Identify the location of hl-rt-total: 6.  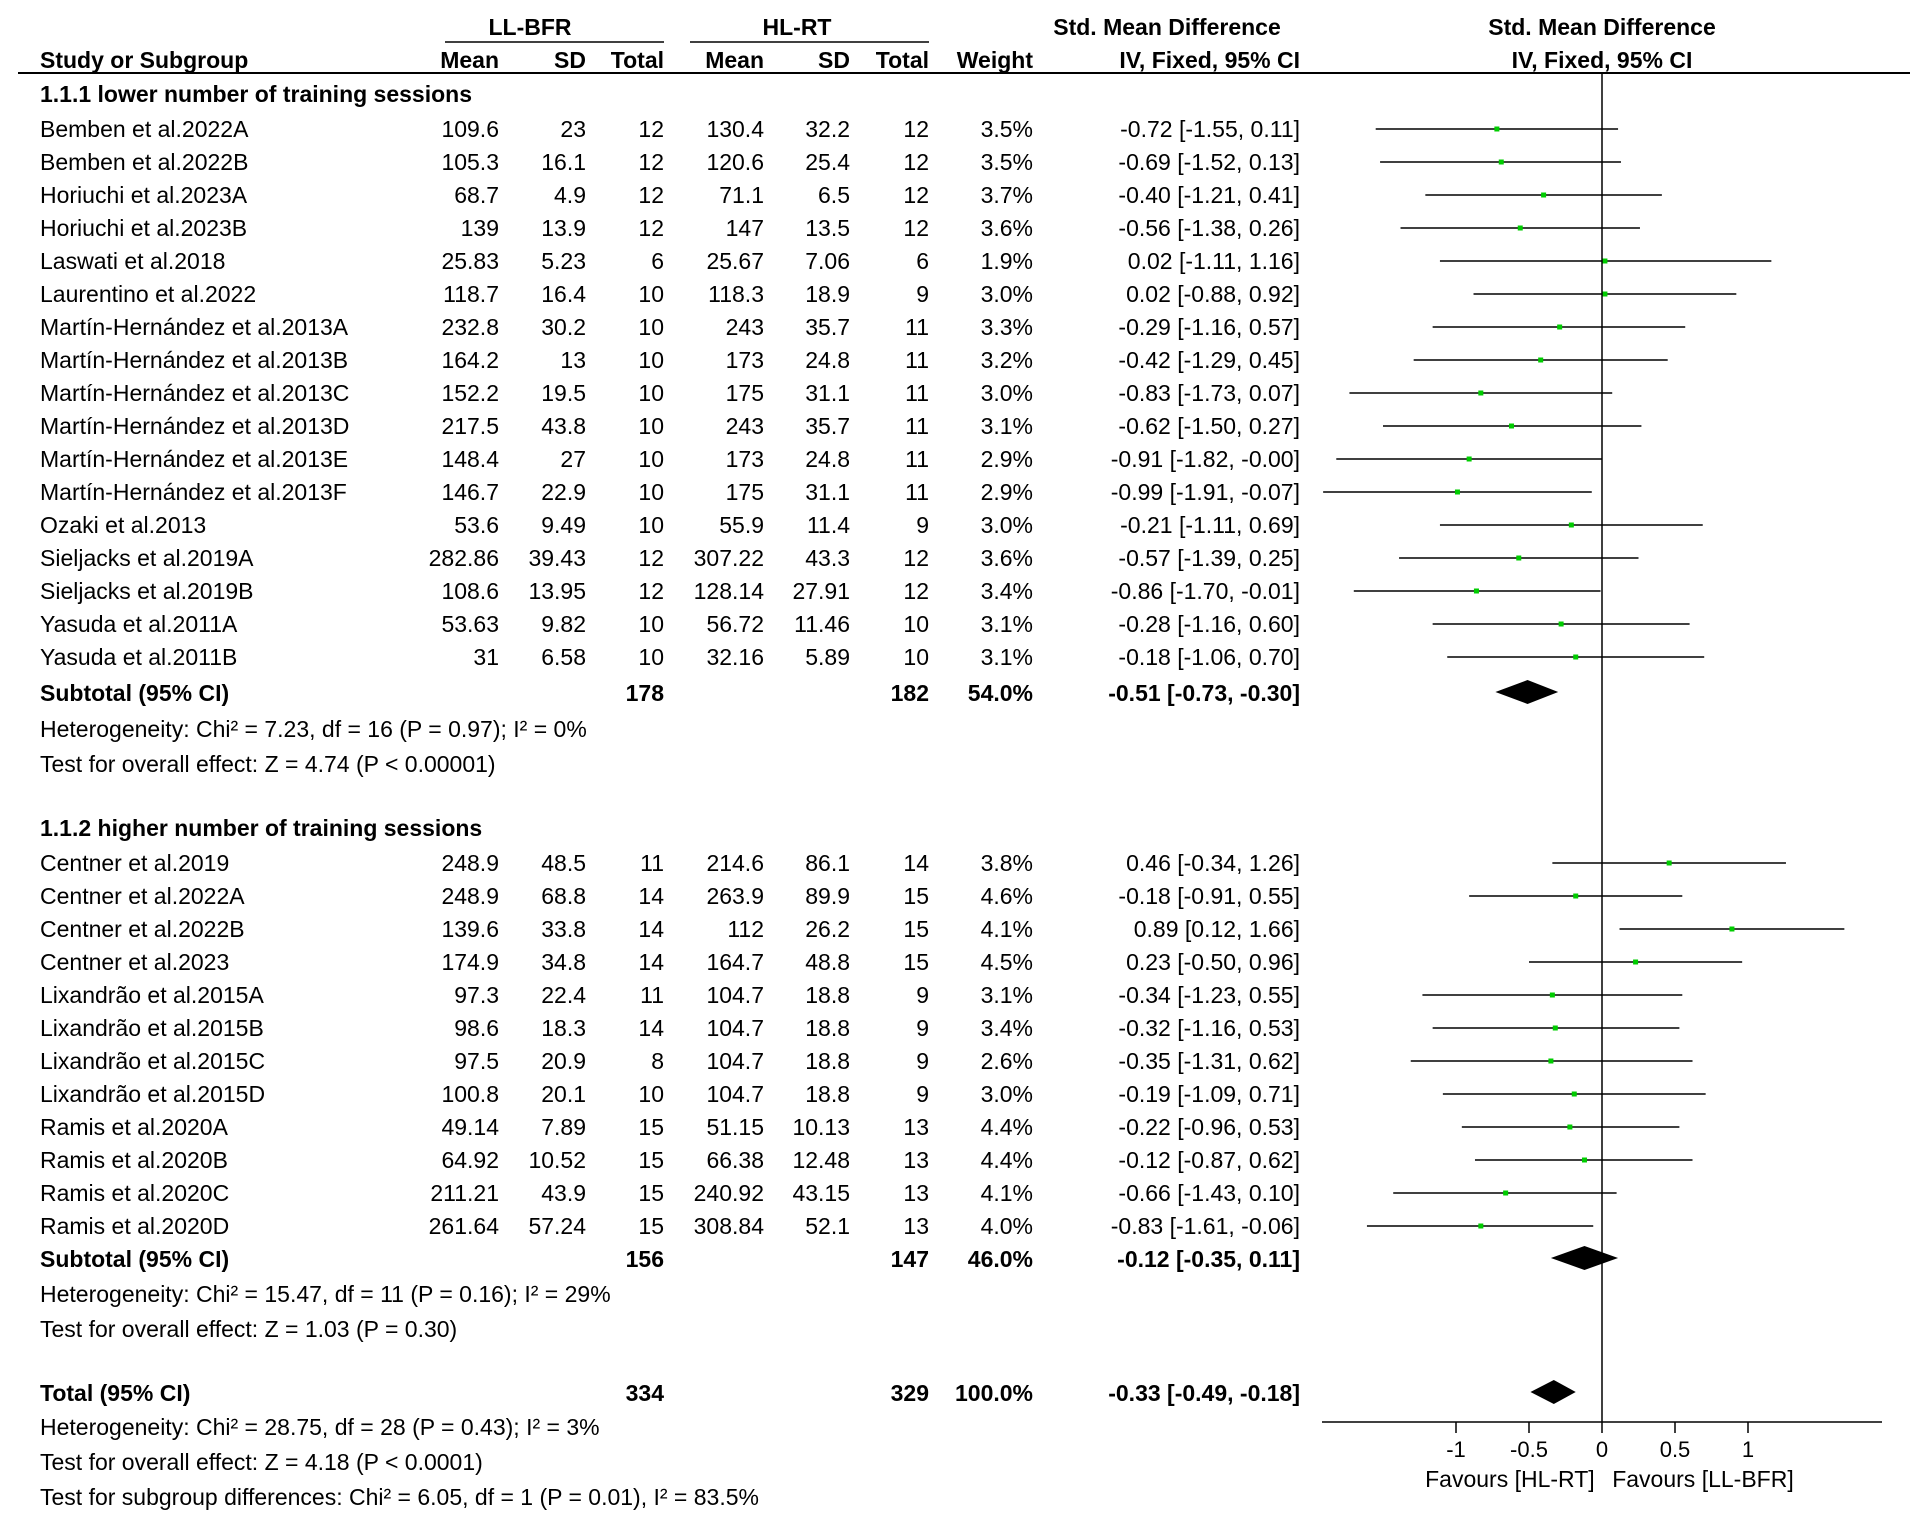
(922, 261).